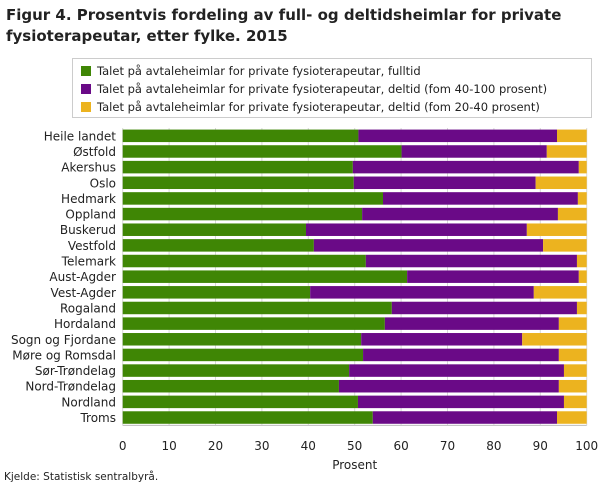 This screenshot has height=488, width=609. What do you see at coordinates (85, 324) in the screenshot?
I see `y-tick-label: Hordaland` at bounding box center [85, 324].